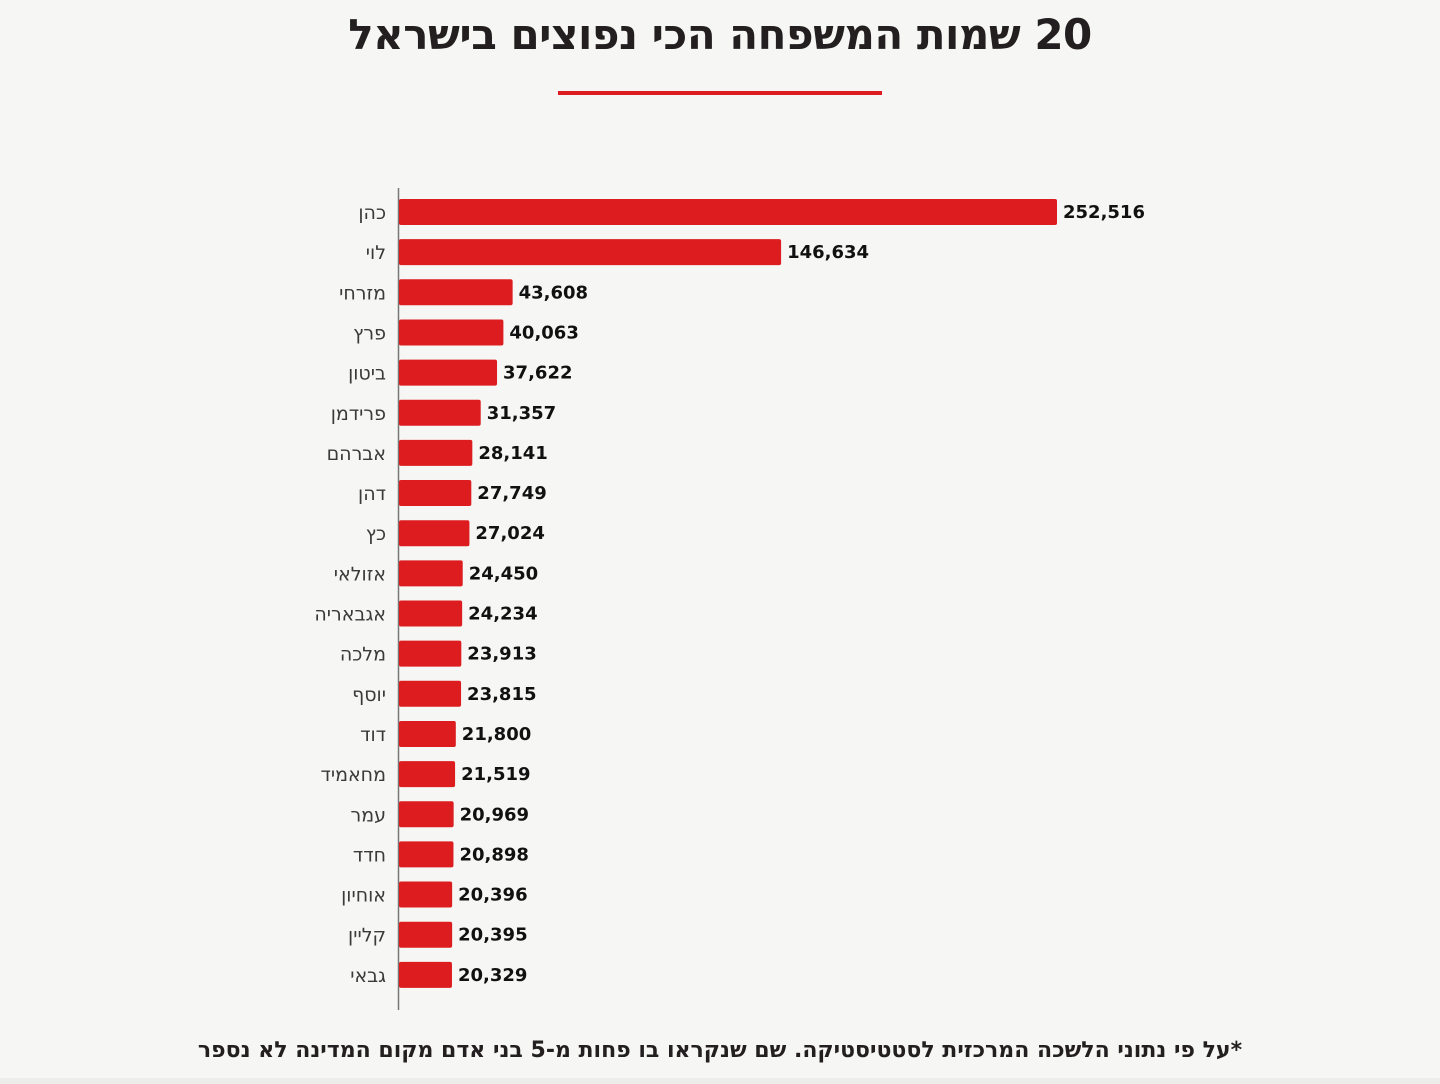 This screenshot has height=1084, width=1440. I want to click on category-label: אוחיון, so click(363, 896).